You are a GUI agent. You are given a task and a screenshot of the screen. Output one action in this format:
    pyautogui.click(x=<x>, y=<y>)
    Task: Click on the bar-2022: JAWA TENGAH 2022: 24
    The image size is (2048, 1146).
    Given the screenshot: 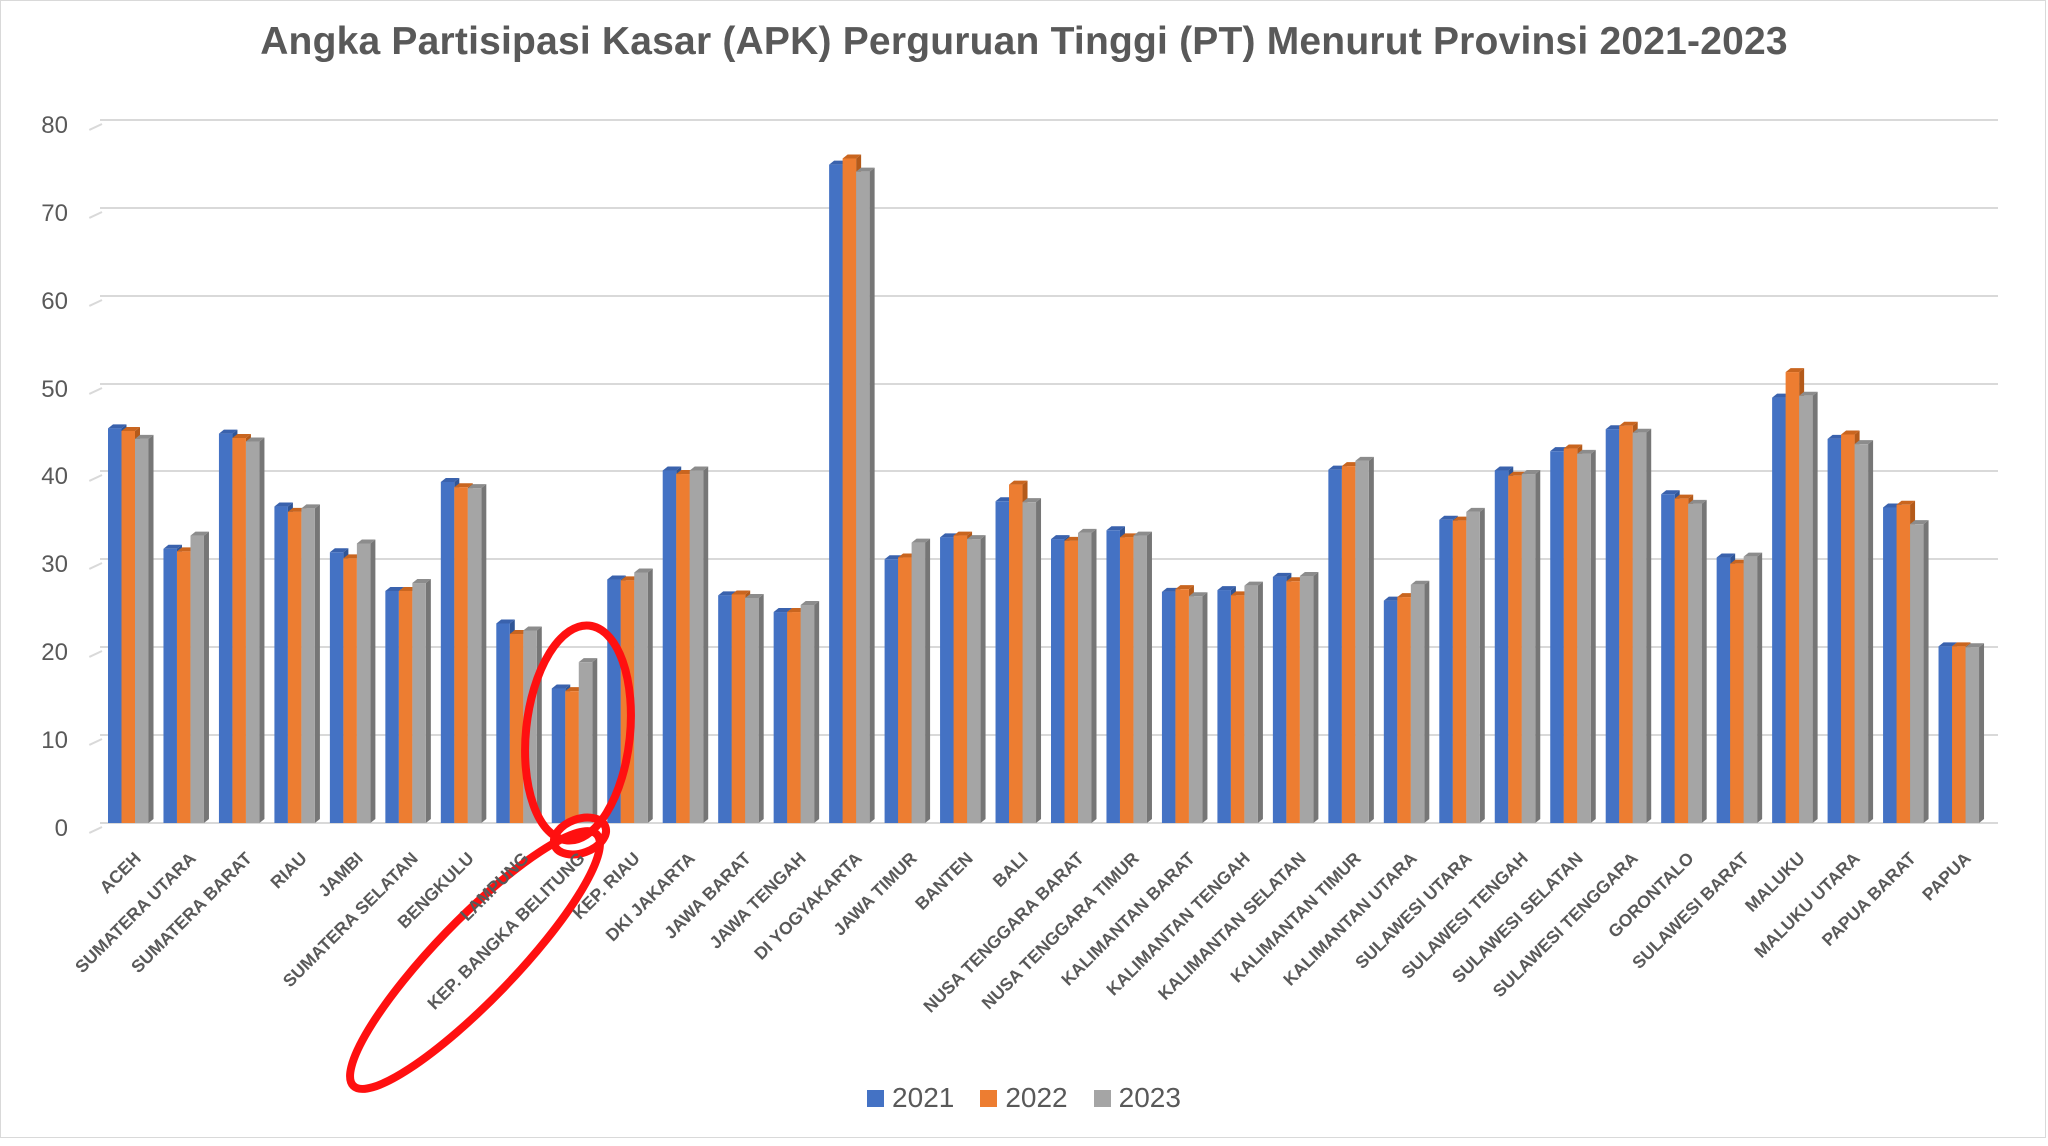 What is the action you would take?
    pyautogui.click(x=794, y=717)
    